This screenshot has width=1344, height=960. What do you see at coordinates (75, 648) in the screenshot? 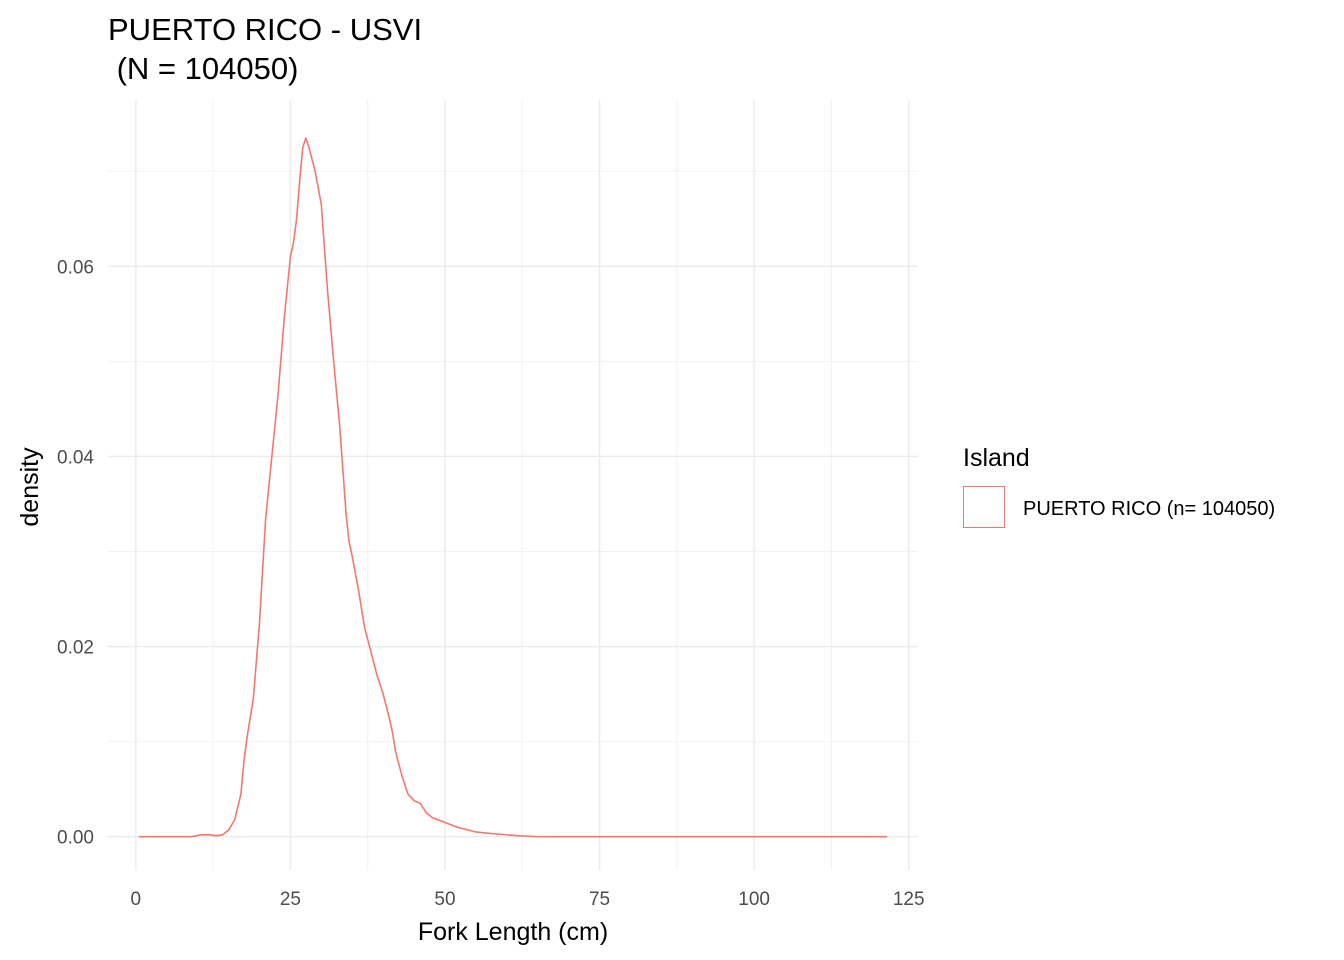
I see `y-tick-label: 0.02` at bounding box center [75, 648].